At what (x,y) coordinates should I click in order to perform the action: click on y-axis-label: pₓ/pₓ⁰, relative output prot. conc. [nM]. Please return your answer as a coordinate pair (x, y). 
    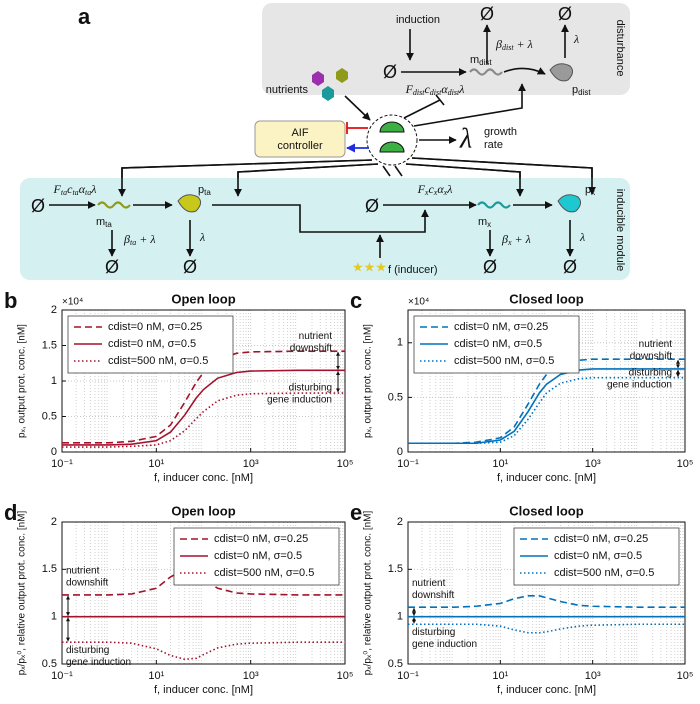
    Looking at the image, I should click on (368, 593).